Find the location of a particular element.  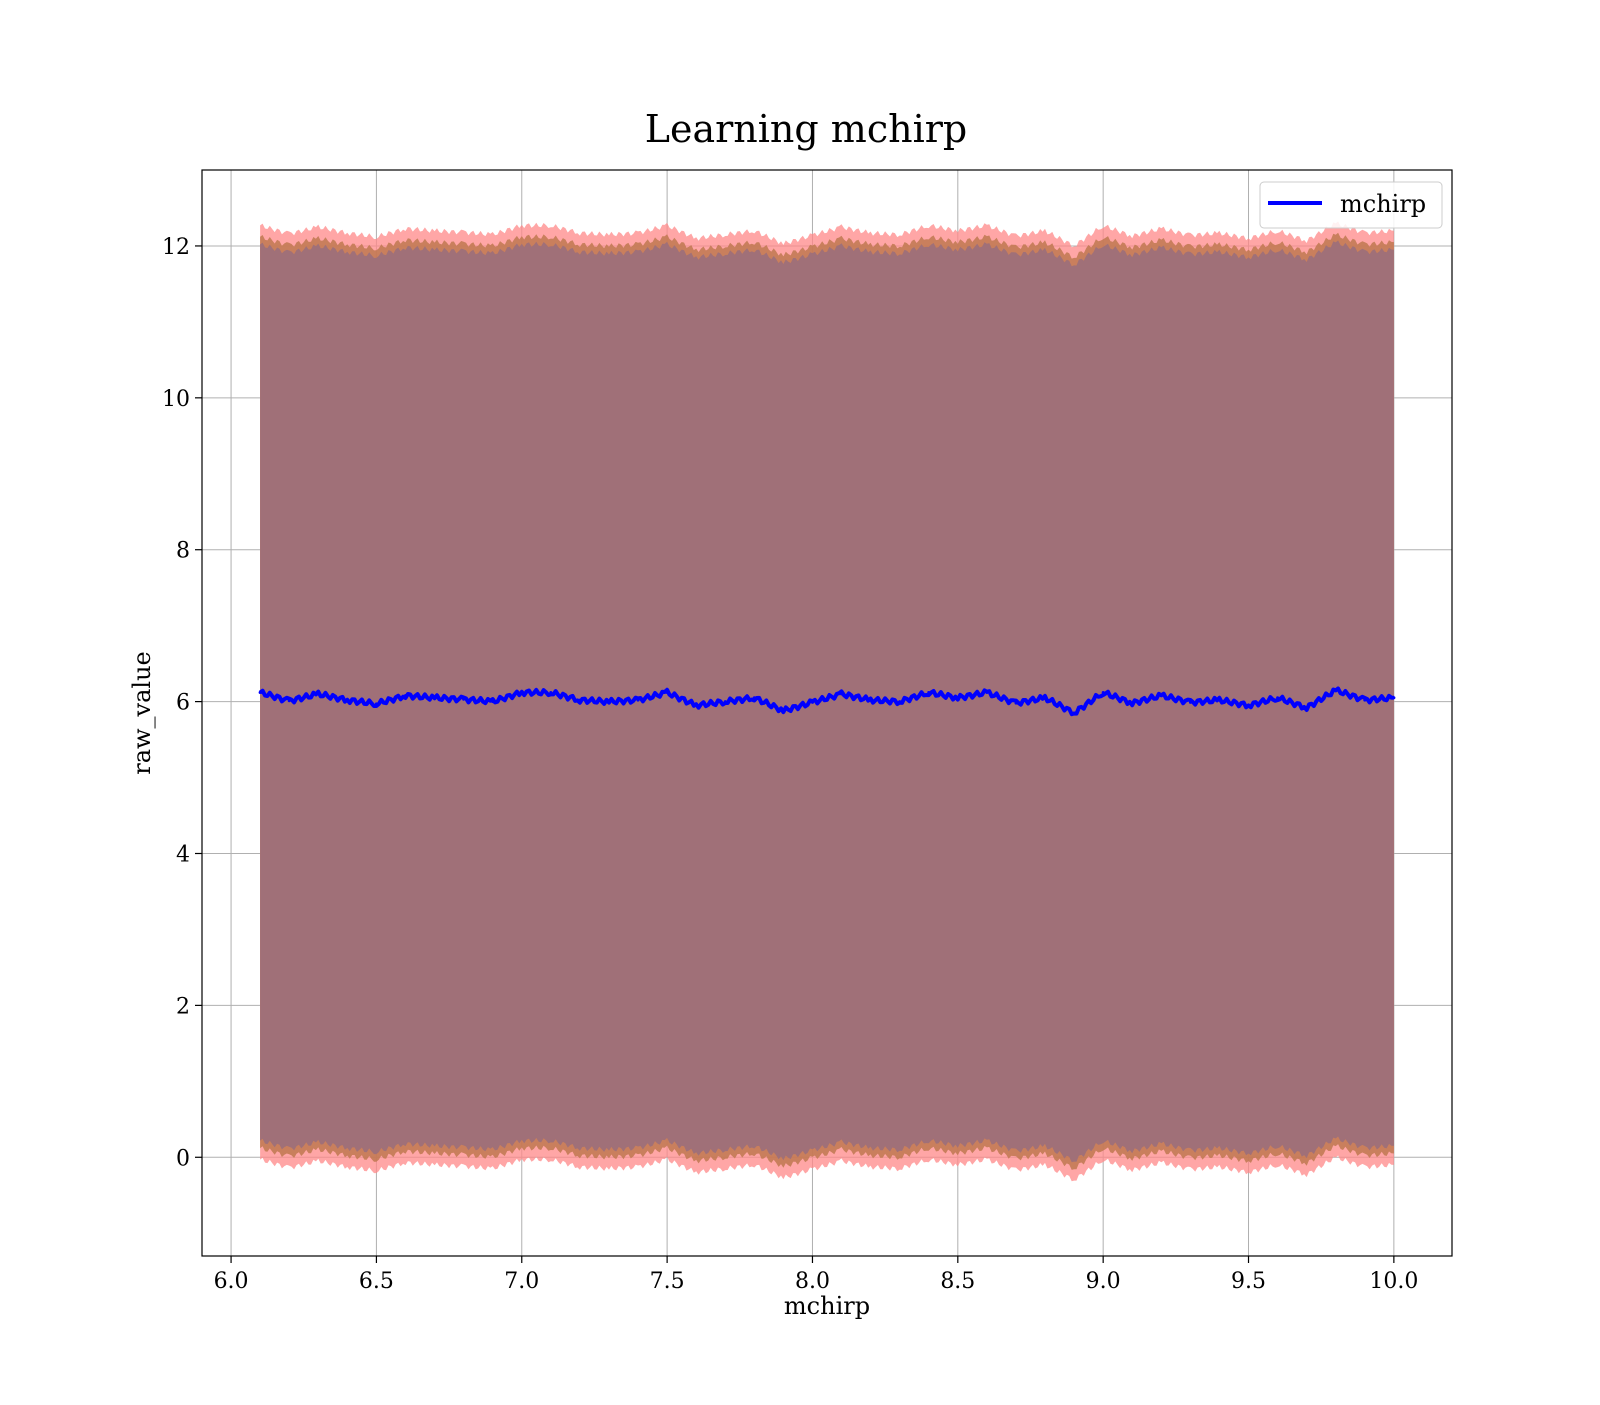

x-tick-label: 7.0 is located at coordinates (521, 1281).